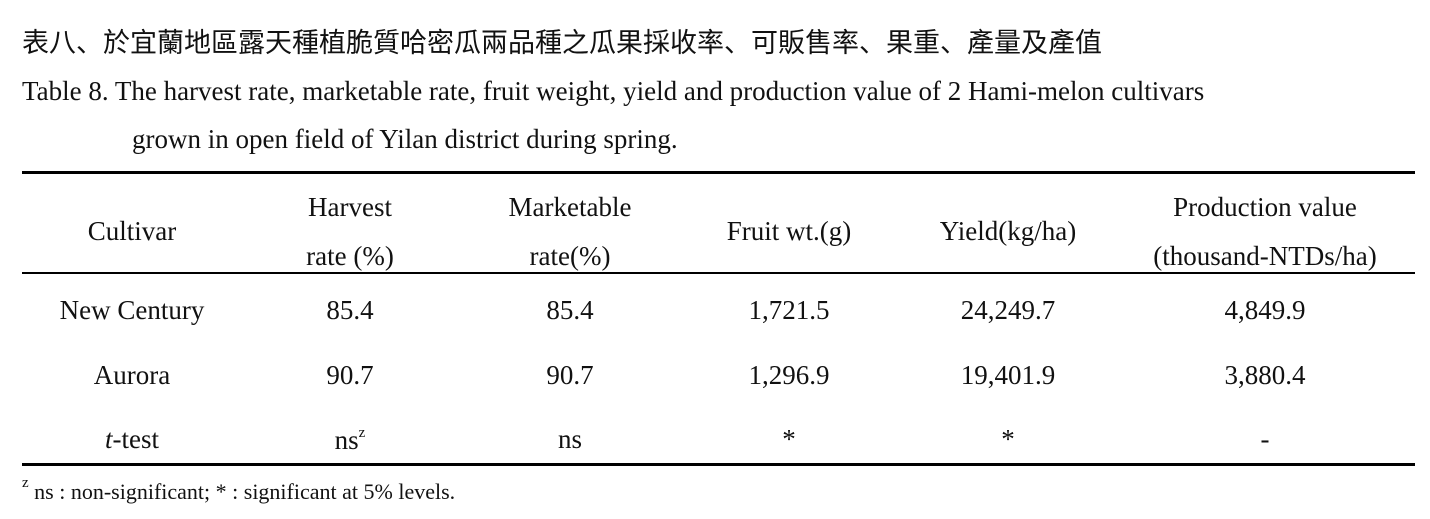 This screenshot has height=519, width=1430. What do you see at coordinates (718, 464) in the screenshot?
I see `bottom-rule` at bounding box center [718, 464].